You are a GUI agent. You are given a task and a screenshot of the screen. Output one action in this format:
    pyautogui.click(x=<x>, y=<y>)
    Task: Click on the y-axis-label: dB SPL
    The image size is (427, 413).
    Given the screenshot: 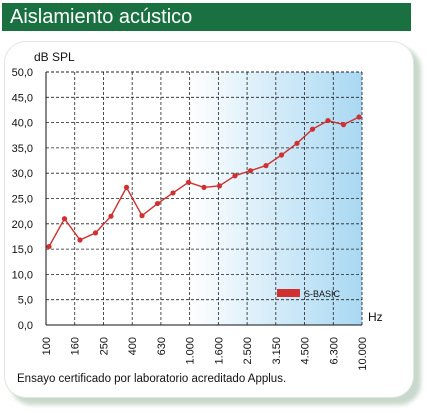 What is the action you would take?
    pyautogui.click(x=54, y=57)
    